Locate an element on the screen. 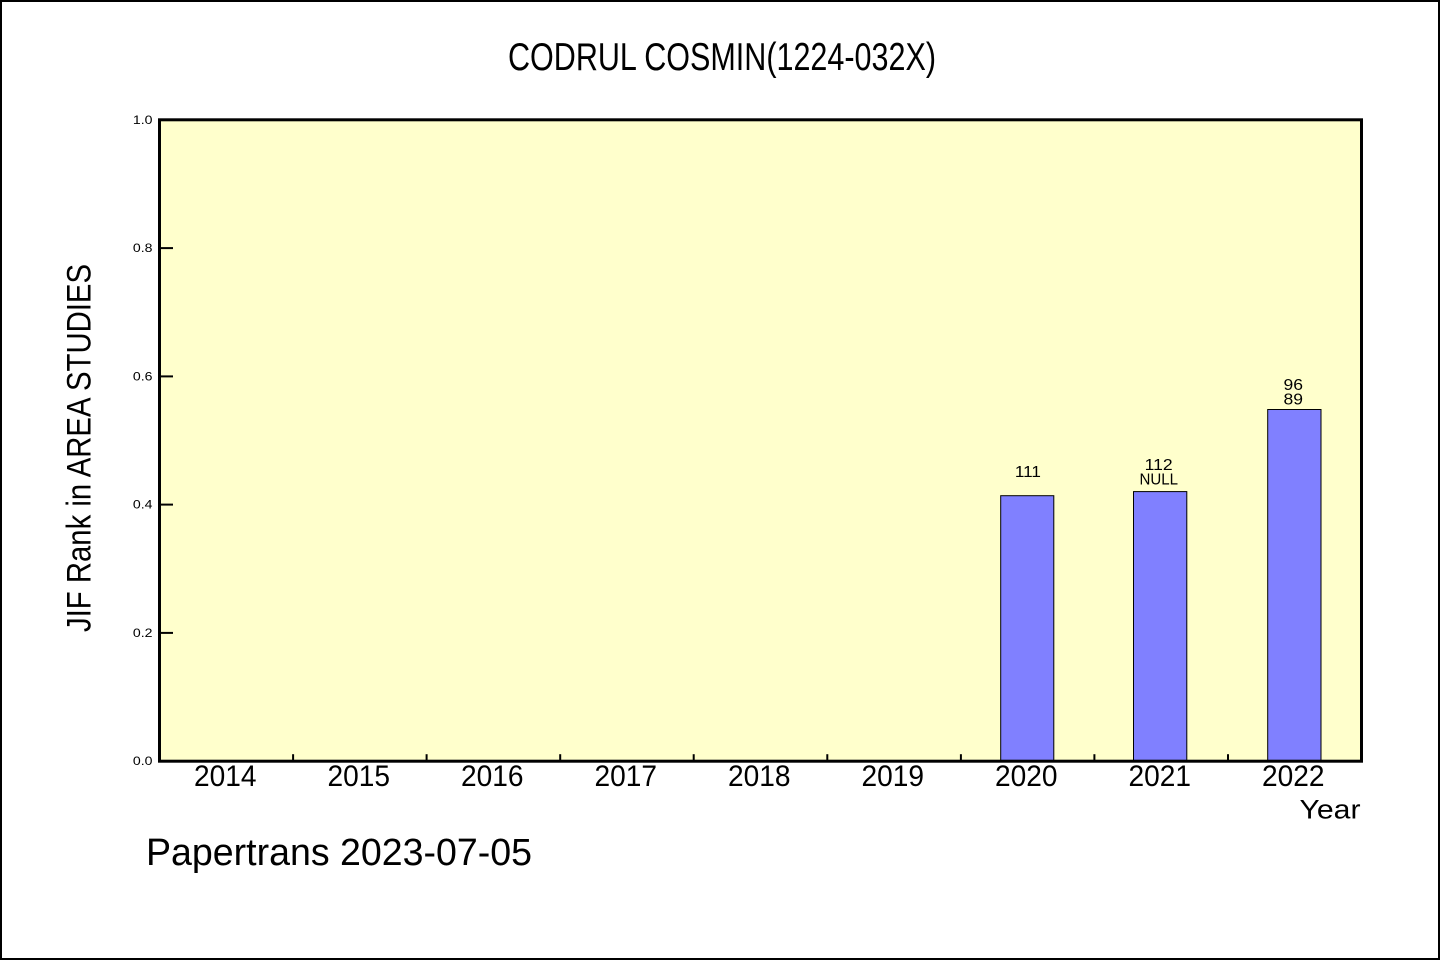  svg-text: CODRUL COSMIN(1224-032X) is located at coordinates (722, 57).